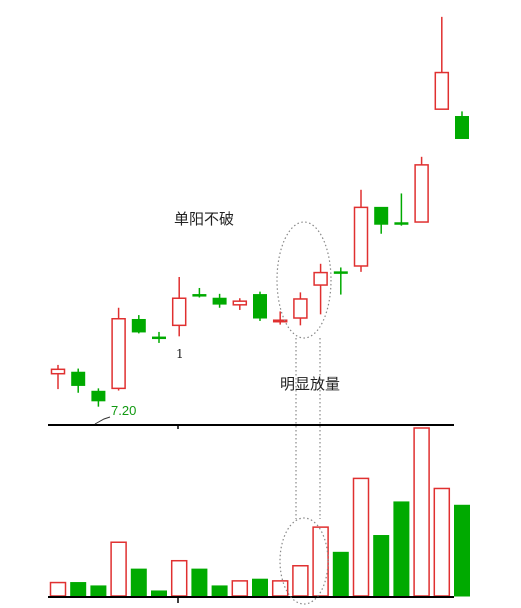 The height and width of the screenshot is (608, 521). I want to click on annotation-volume-label: 明显放量, so click(310, 384).